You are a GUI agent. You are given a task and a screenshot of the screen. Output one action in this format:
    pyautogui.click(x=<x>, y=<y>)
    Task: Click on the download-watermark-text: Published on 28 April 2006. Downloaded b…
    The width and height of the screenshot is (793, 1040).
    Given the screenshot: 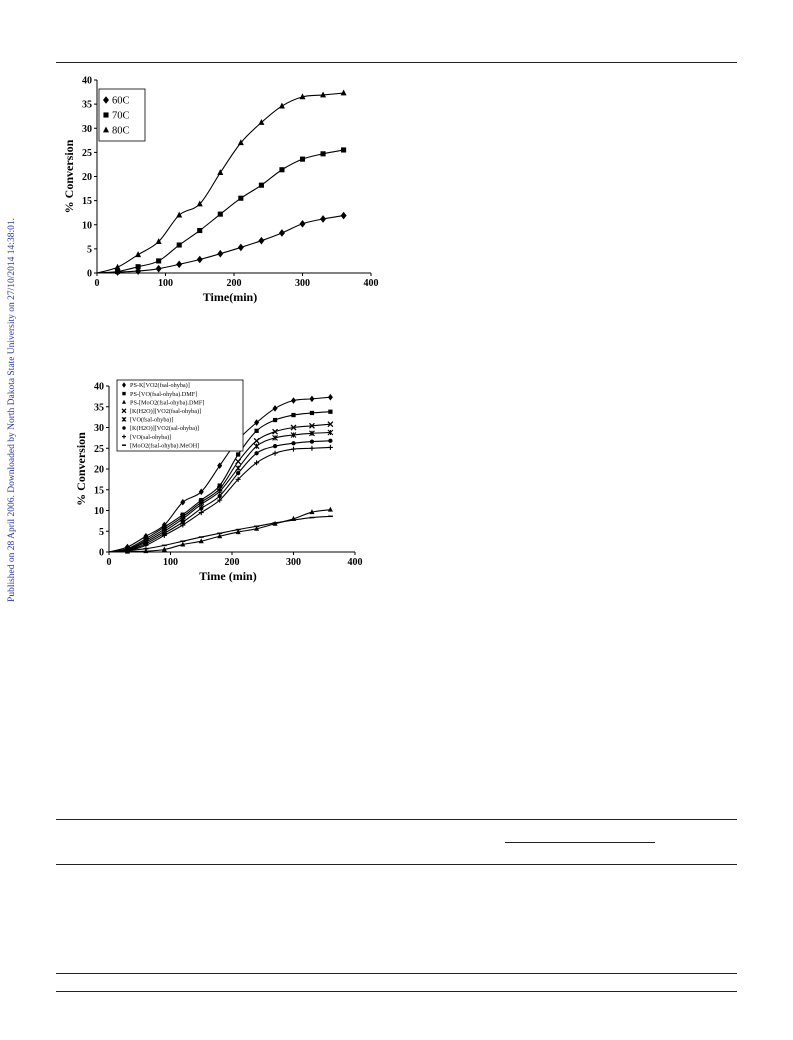 What is the action you would take?
    pyautogui.click(x=12, y=410)
    